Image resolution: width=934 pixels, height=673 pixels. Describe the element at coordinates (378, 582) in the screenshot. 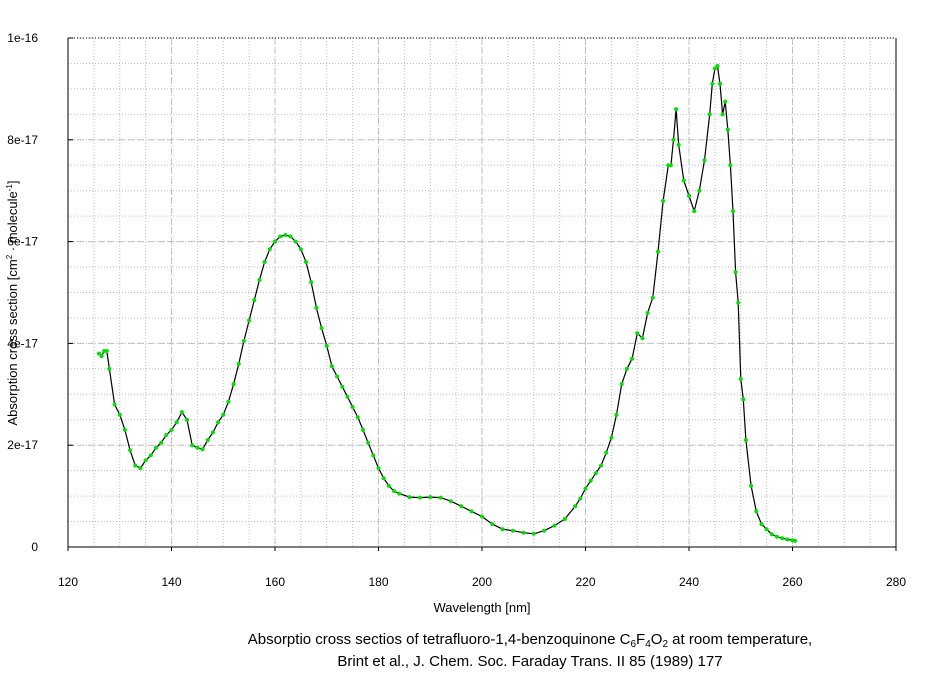

I see `x-tick-label: 180` at that location.